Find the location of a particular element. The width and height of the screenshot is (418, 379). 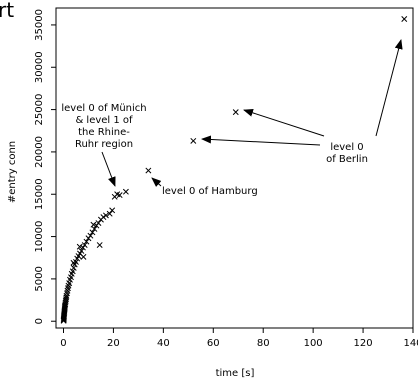

annotation-munich-line-1: level 0 of Münich is located at coordinates (103, 108).